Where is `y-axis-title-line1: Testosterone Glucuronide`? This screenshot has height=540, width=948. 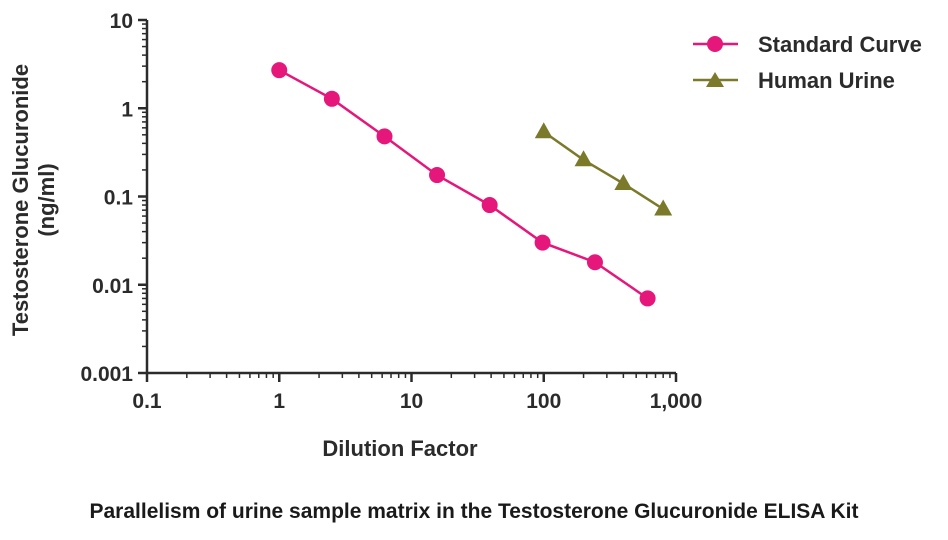 y-axis-title-line1: Testosterone Glucuronide is located at coordinates (20, 200).